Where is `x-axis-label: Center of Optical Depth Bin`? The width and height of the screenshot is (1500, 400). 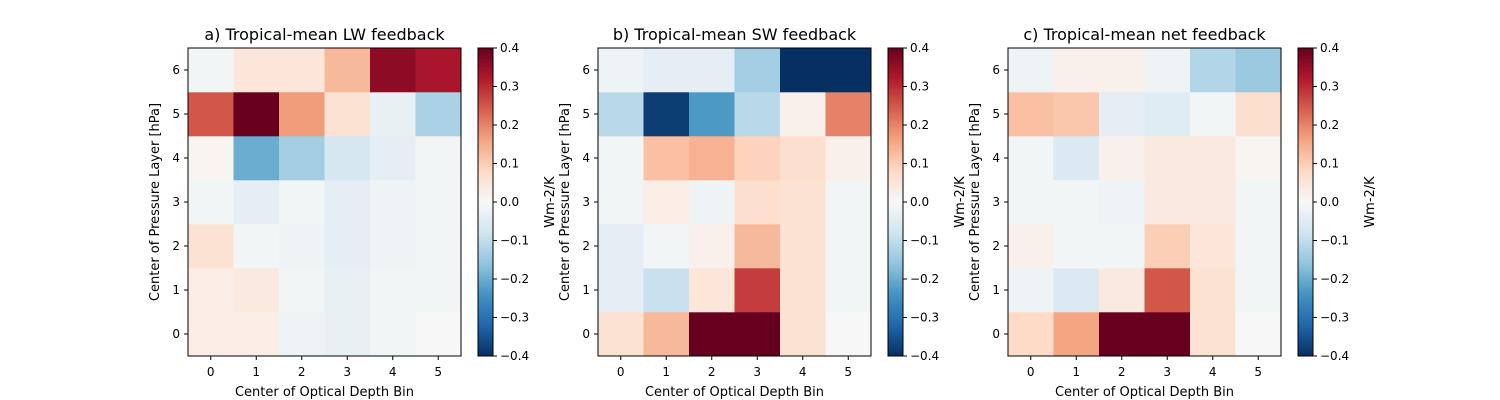
x-axis-label: Center of Optical Depth Bin is located at coordinates (734, 392).